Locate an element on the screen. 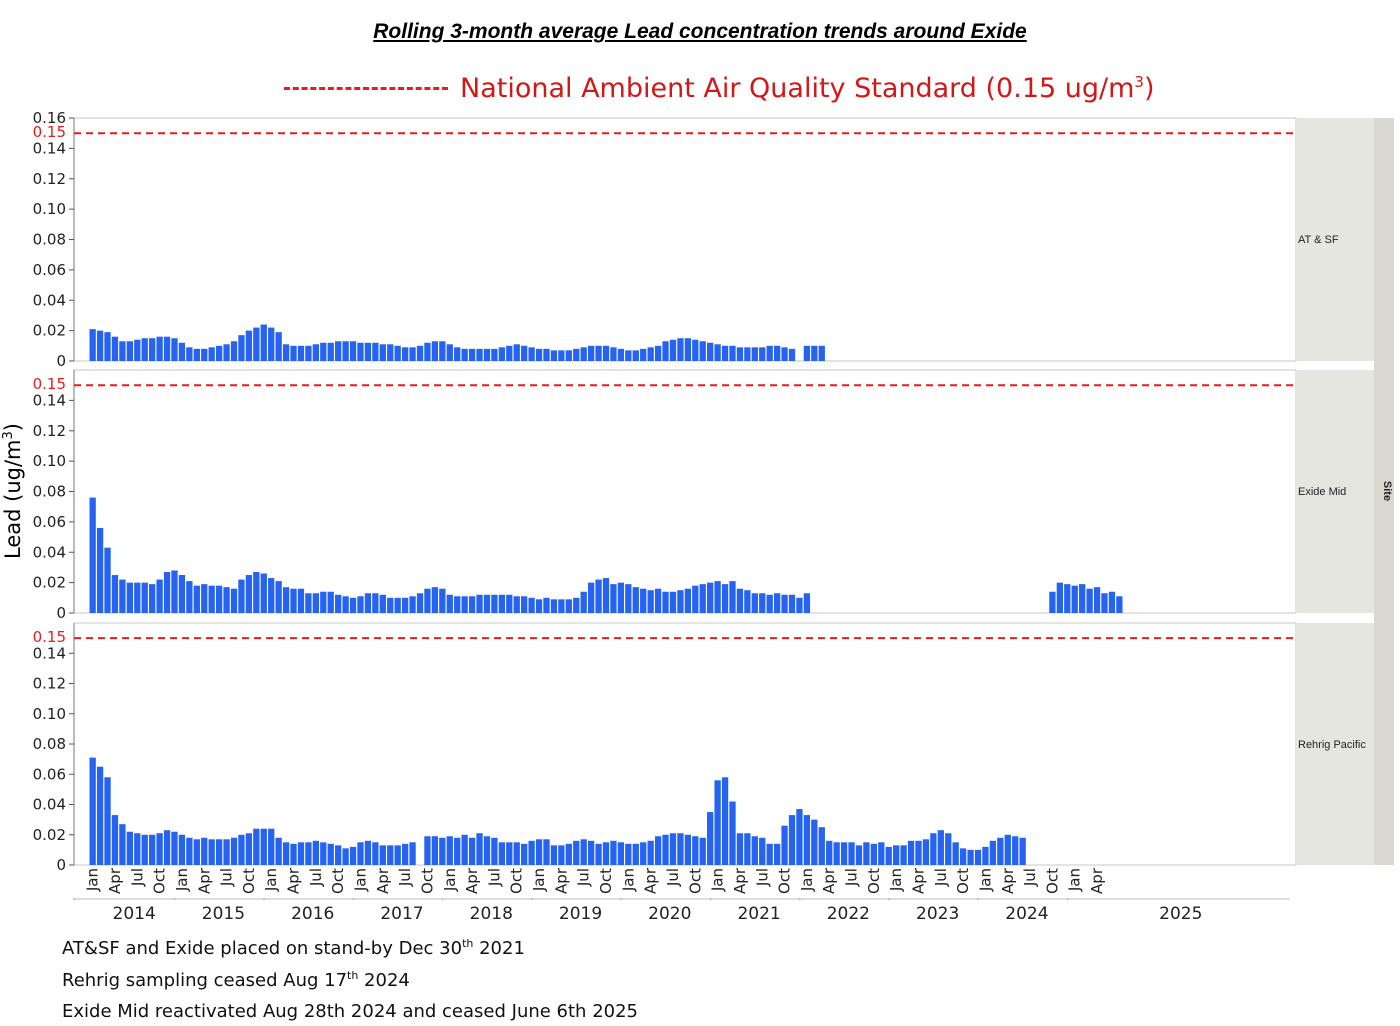 The width and height of the screenshot is (1400, 1026). footnote-text-end: 2021 is located at coordinates (499, 948).